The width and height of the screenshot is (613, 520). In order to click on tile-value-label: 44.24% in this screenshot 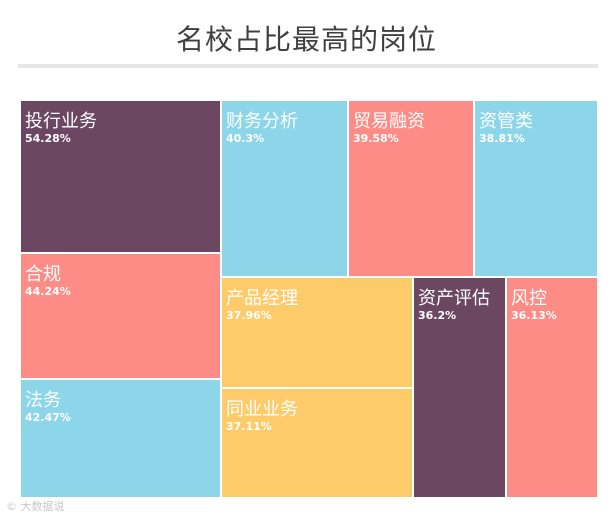, I will do `click(48, 291)`.